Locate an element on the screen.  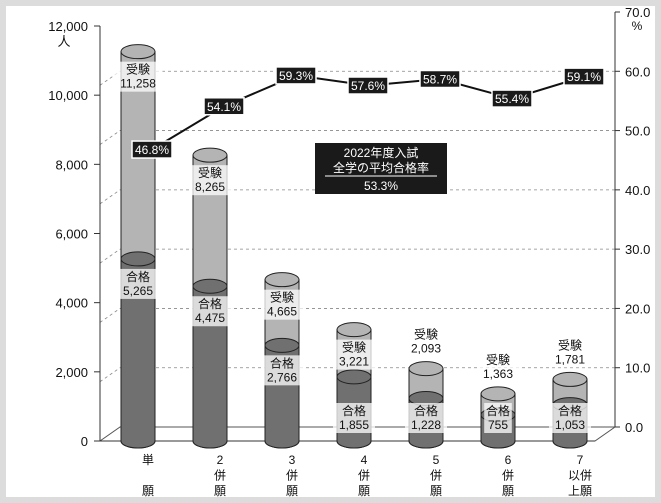
right-tick-label: 50.0 is located at coordinates (637, 131).